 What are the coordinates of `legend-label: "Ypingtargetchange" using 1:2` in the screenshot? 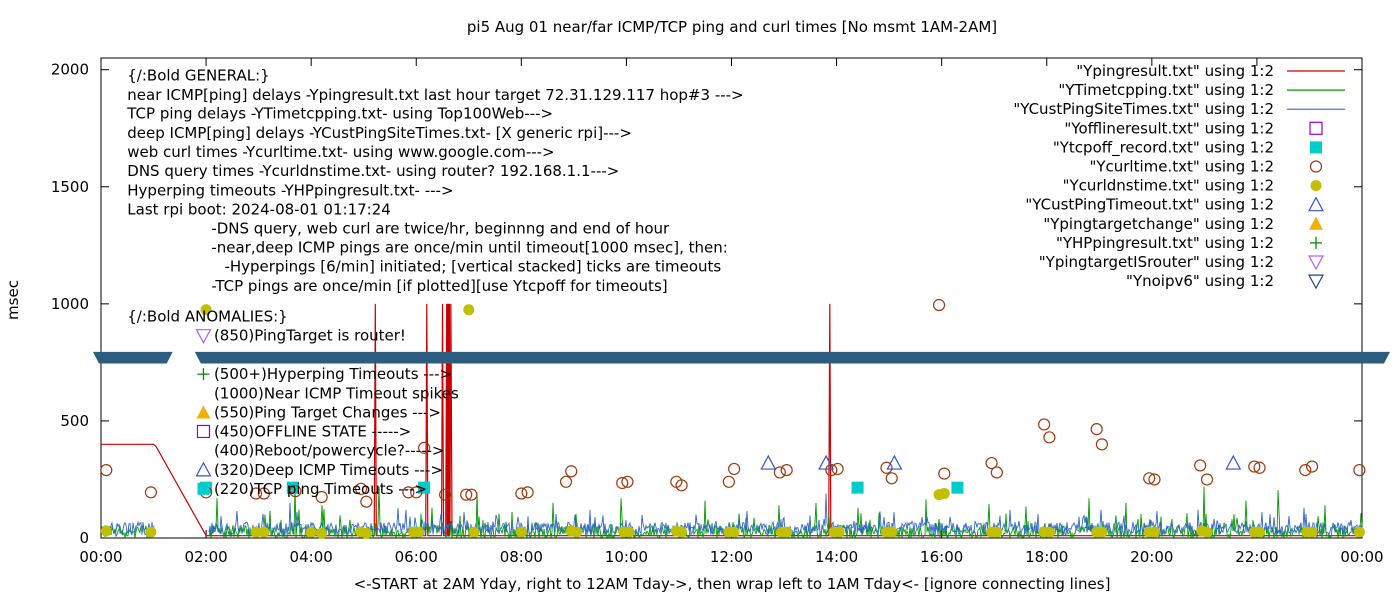 It's located at (1158, 224).